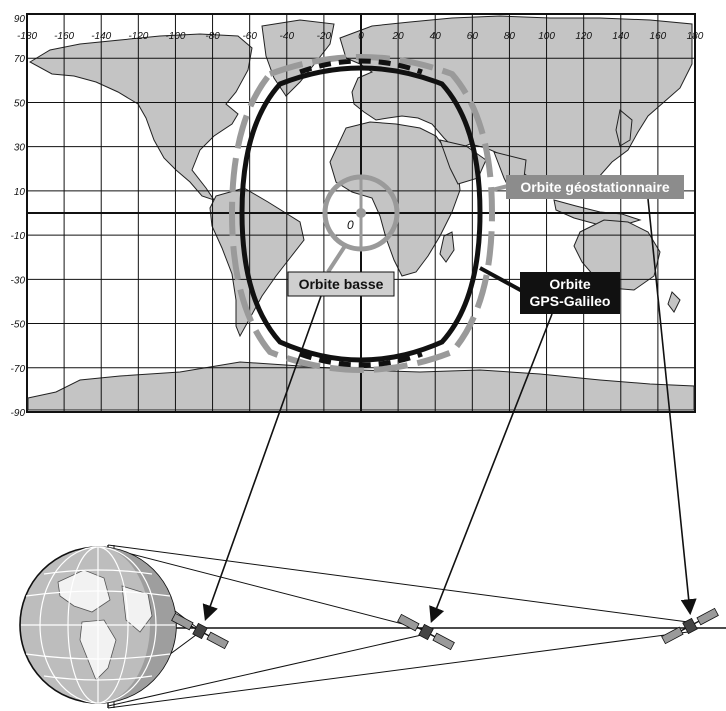  I want to click on orbit-gps-label-line2: GPS-Galileo, so click(570, 301).